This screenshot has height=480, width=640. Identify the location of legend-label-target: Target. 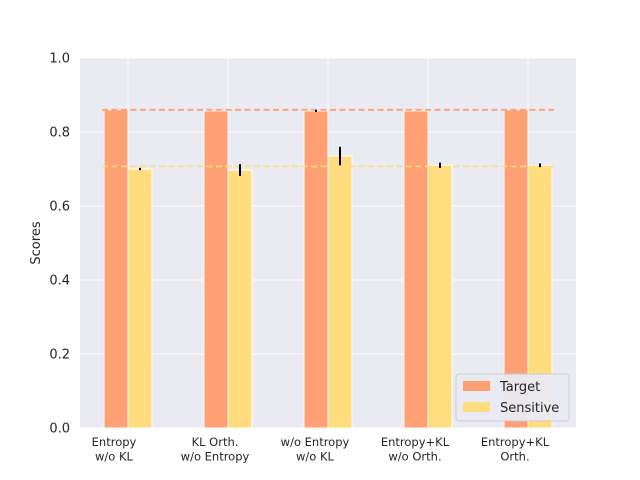
(519, 387).